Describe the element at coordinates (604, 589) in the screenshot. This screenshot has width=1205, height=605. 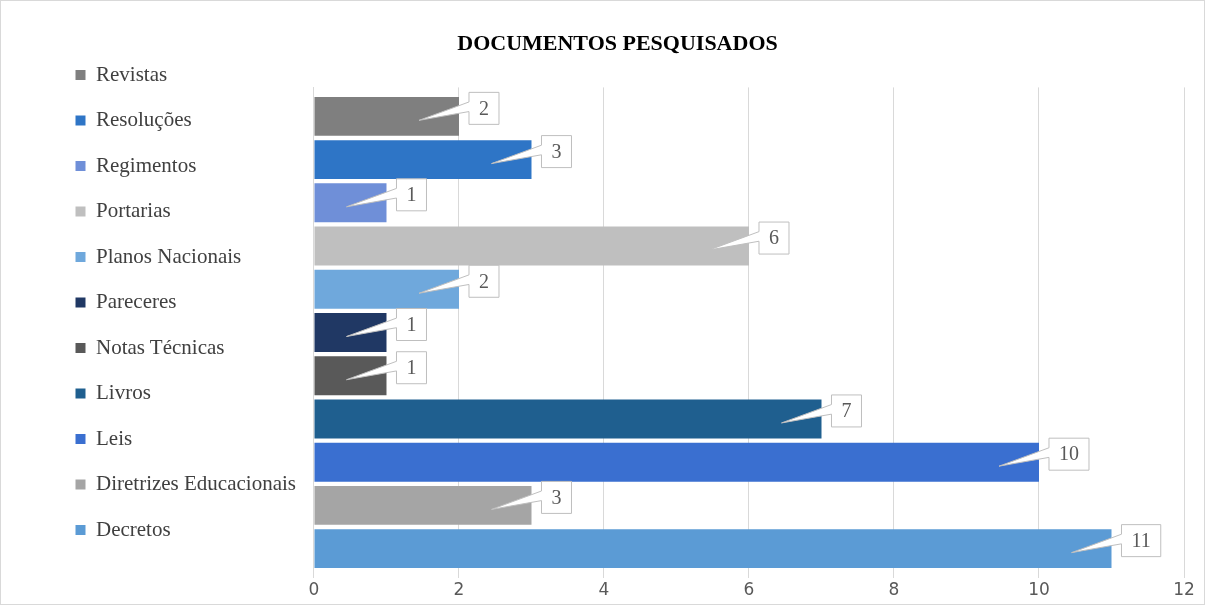
I see `x-tick-label: 4` at that location.